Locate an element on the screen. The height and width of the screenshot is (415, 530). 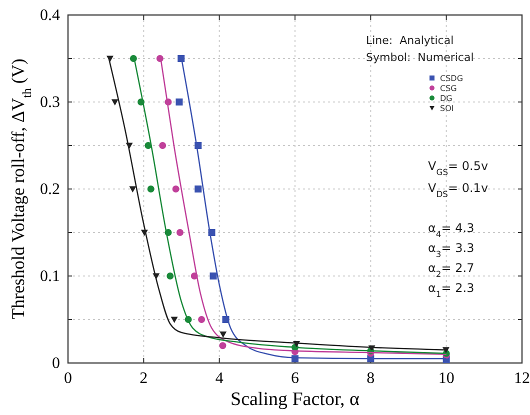
x-tick-label: 4 is located at coordinates (219, 378).